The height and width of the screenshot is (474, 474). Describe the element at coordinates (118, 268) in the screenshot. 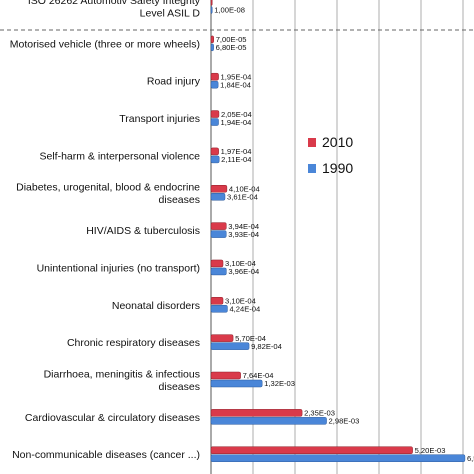

I see `category-label: Unintentional injuries (no transport)` at that location.